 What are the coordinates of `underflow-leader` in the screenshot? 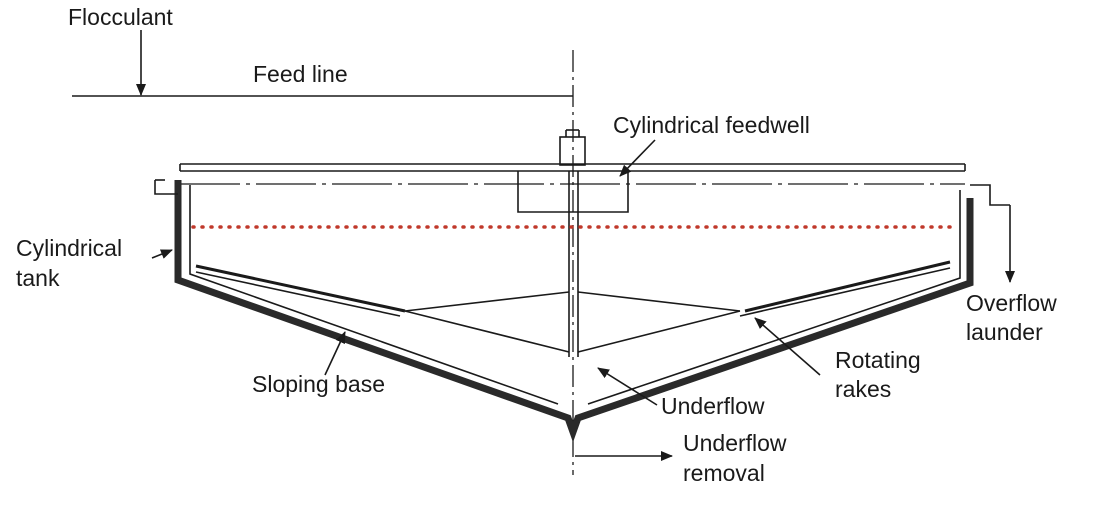 It's located at (627, 386).